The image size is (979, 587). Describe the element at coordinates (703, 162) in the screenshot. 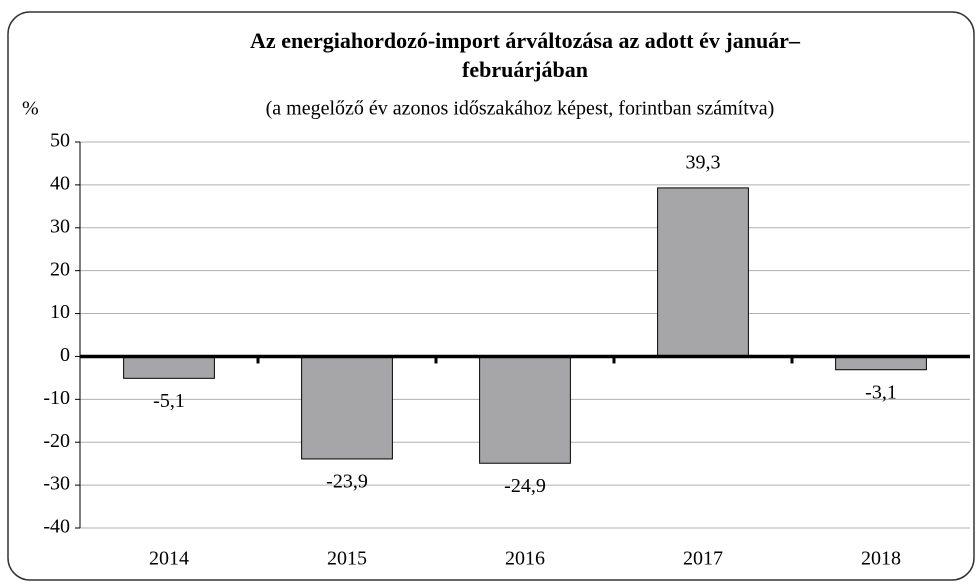

I see `value-label: 39,3` at that location.